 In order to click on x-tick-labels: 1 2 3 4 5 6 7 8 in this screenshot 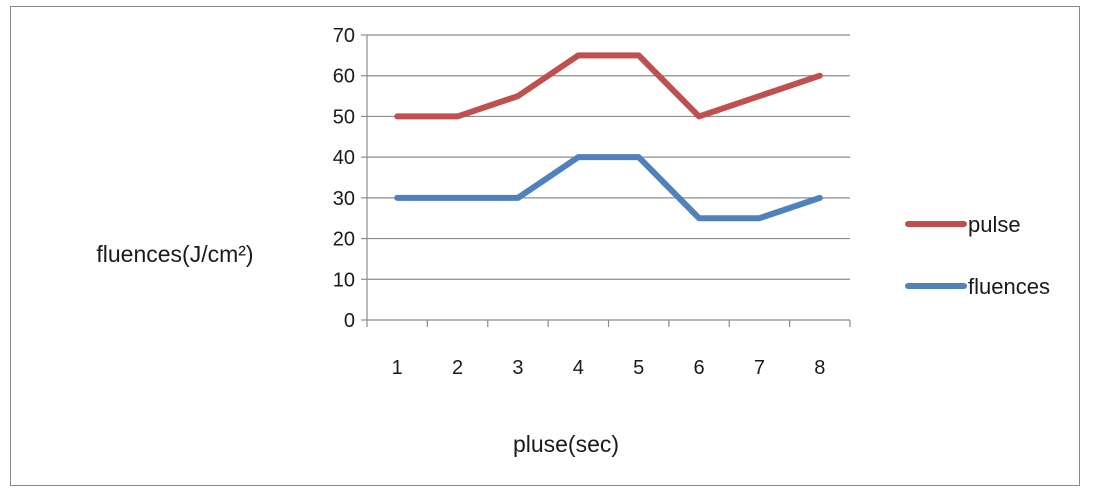, I will do `click(609, 368)`.